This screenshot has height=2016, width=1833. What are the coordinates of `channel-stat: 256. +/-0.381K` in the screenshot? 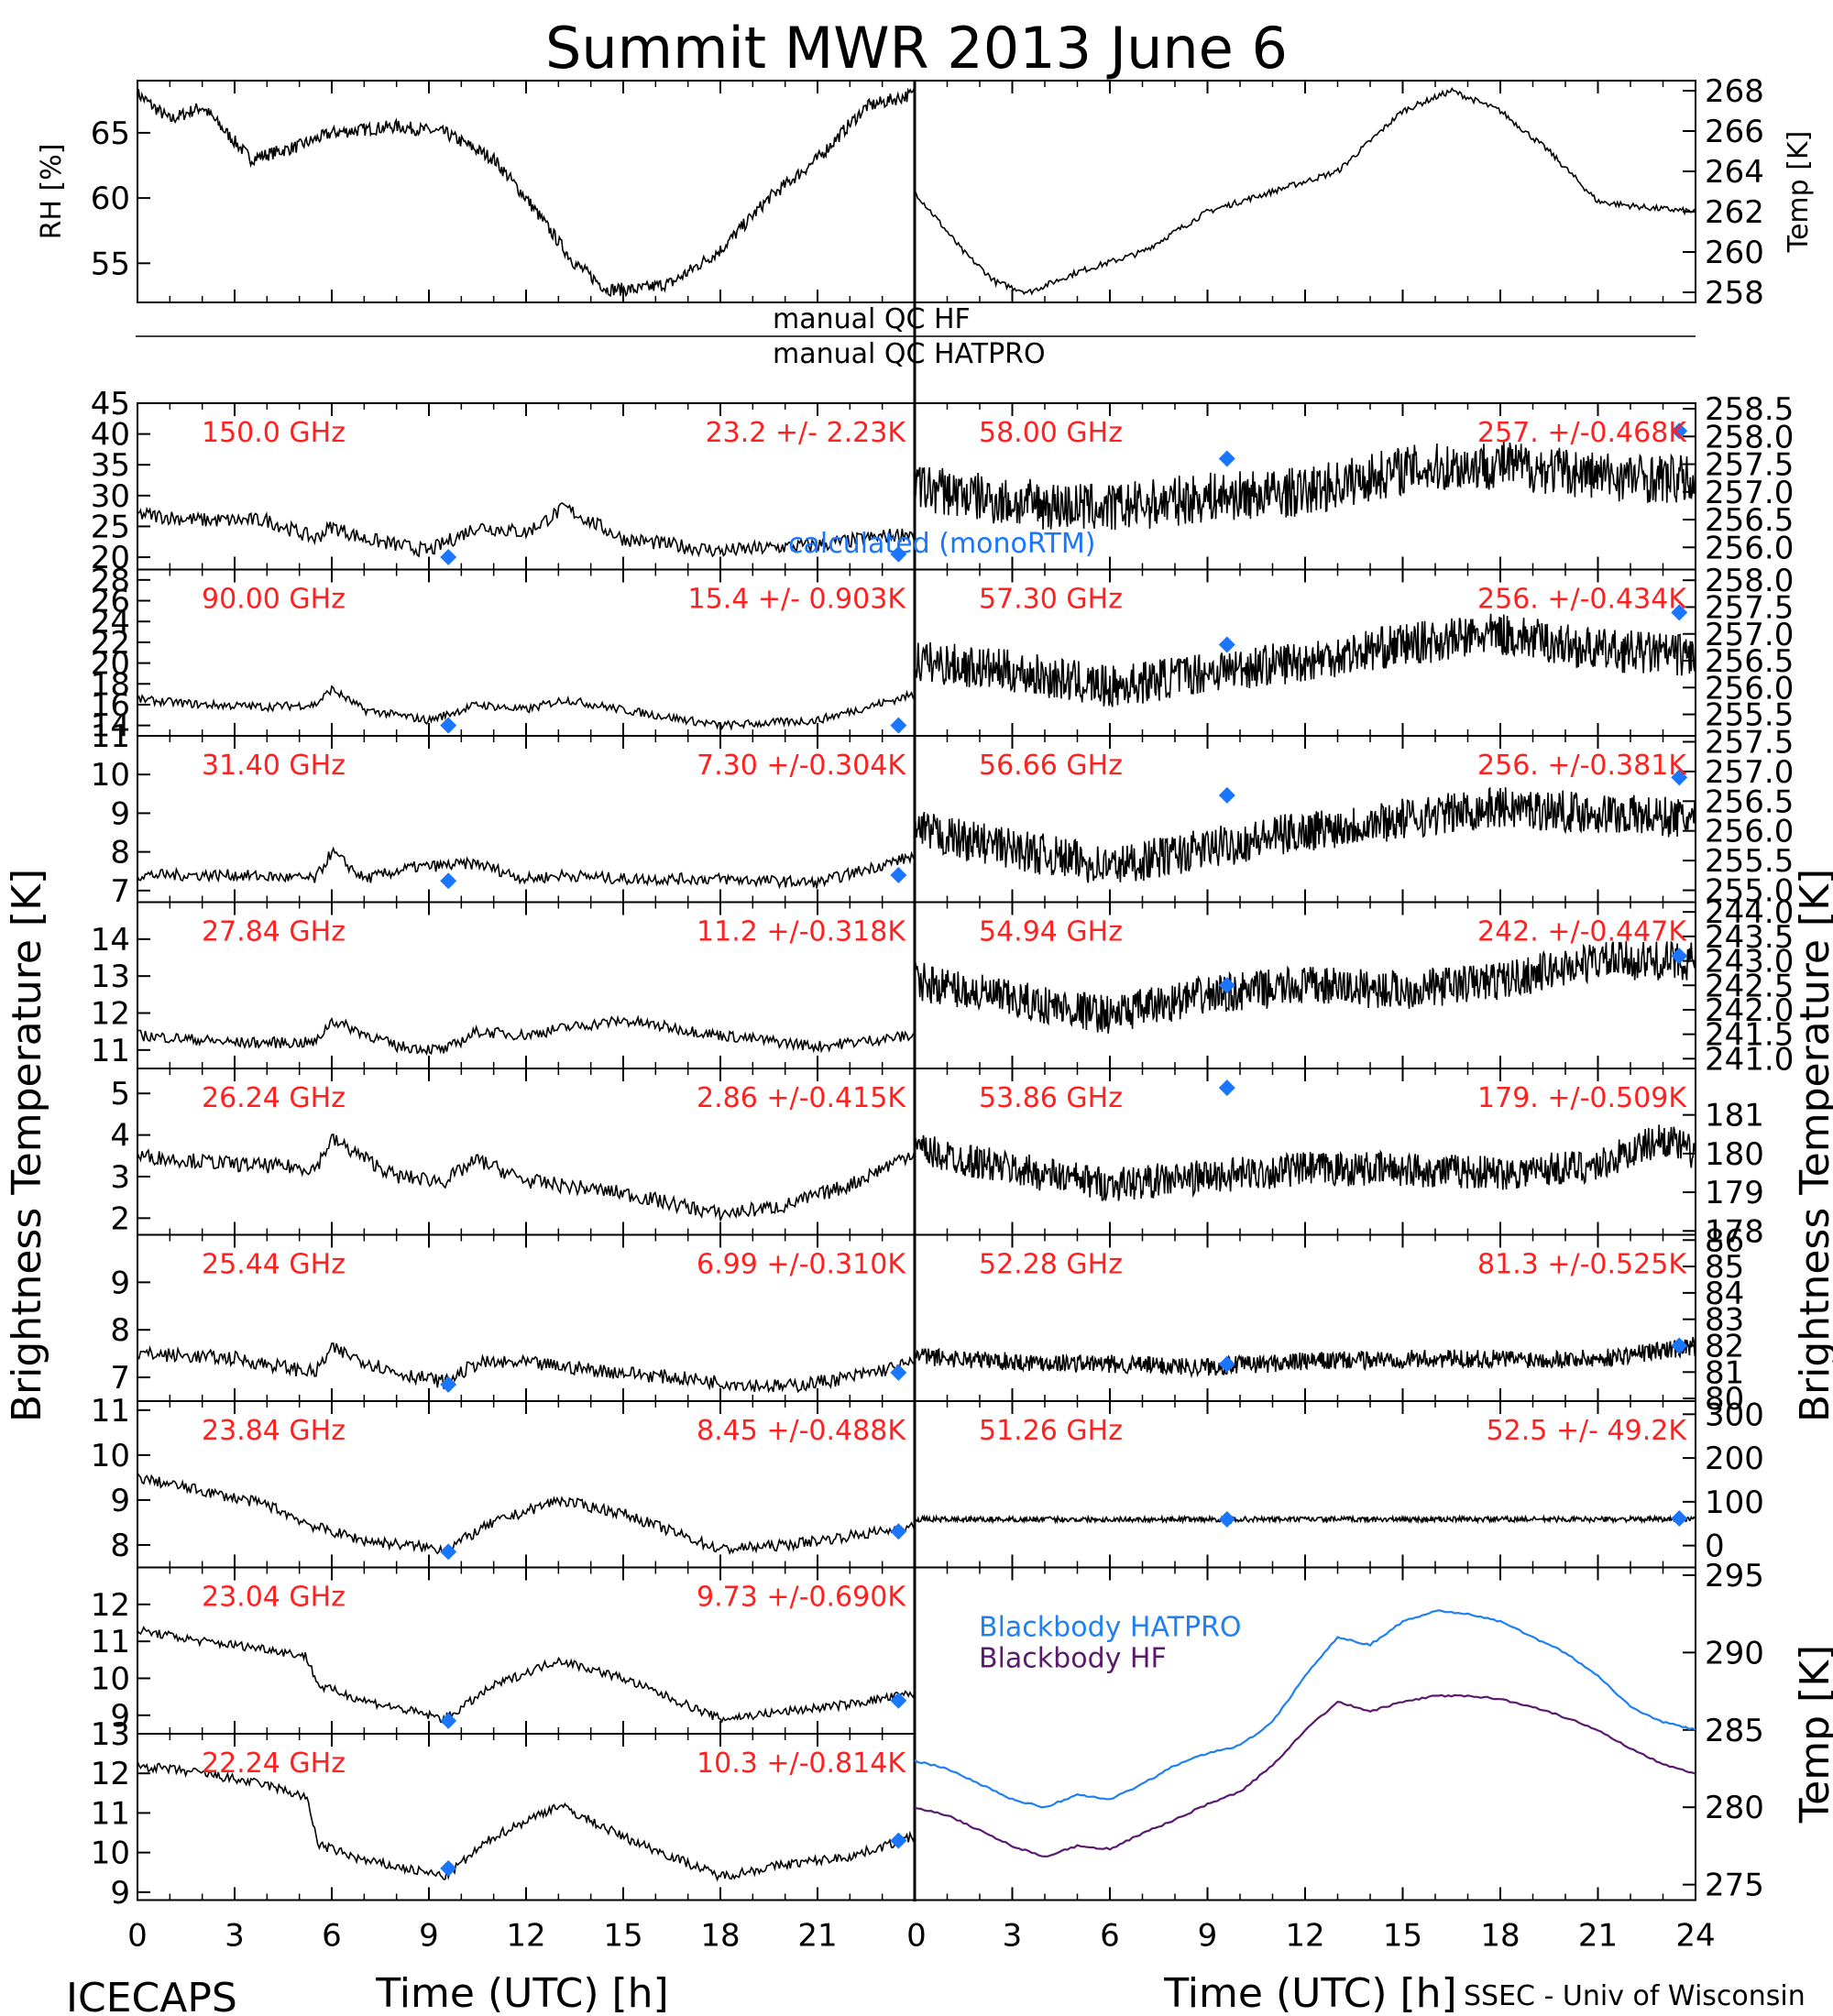 It's located at (1582, 766).